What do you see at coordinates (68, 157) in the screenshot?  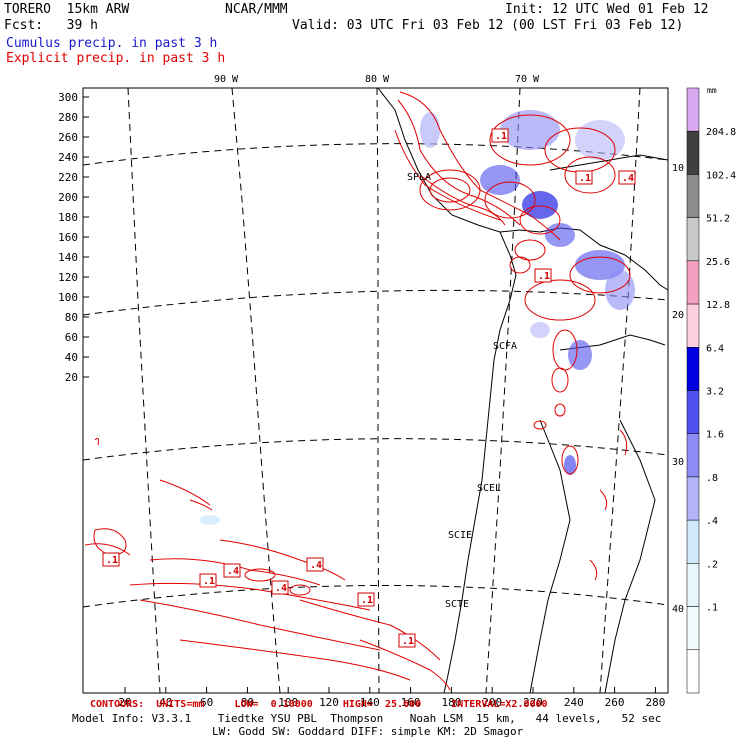 I see `y-tick-label: 240` at bounding box center [68, 157].